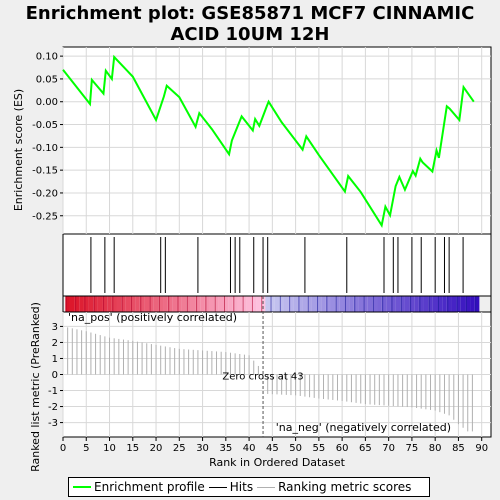 Image resolution: width=500 pixels, height=500 pixels. I want to click on metric-y-ticks: -3 -2 -1 0 1 2 3, so click(55, 375).